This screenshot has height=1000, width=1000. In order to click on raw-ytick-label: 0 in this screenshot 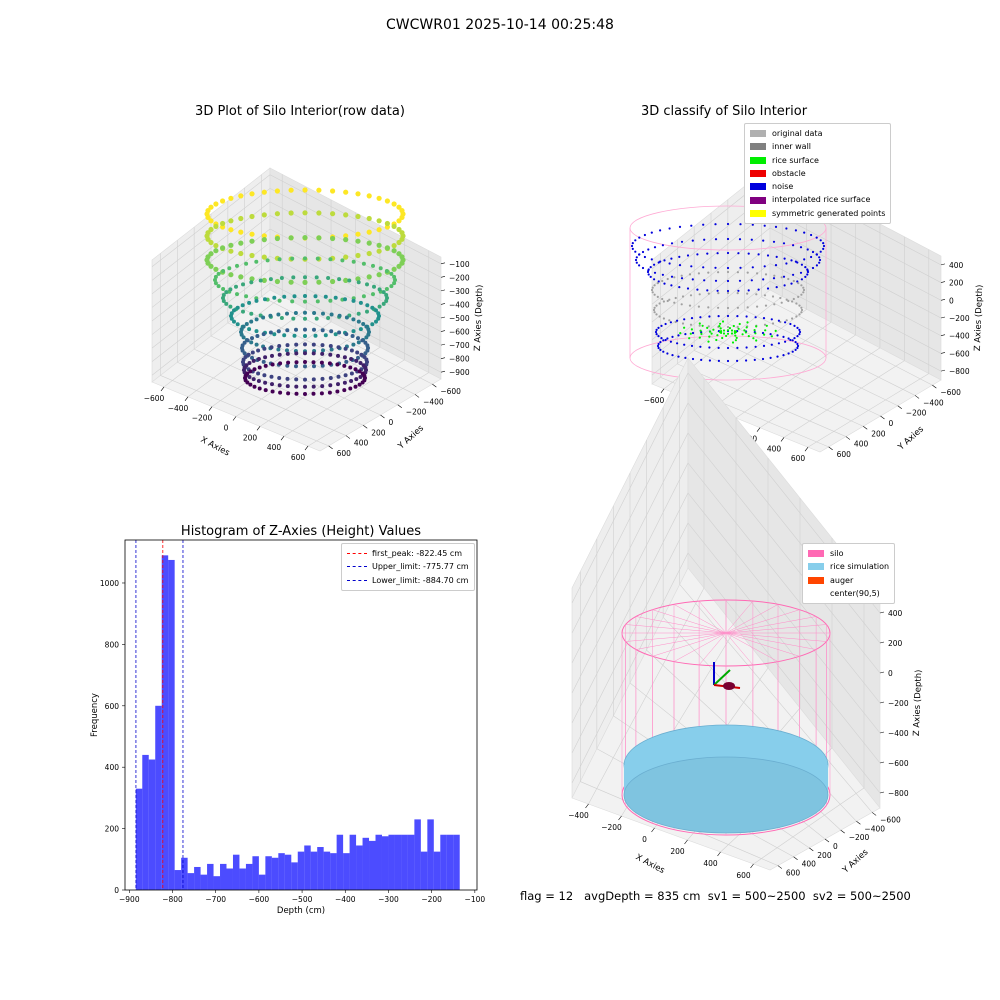, I will do `click(391, 422)`.